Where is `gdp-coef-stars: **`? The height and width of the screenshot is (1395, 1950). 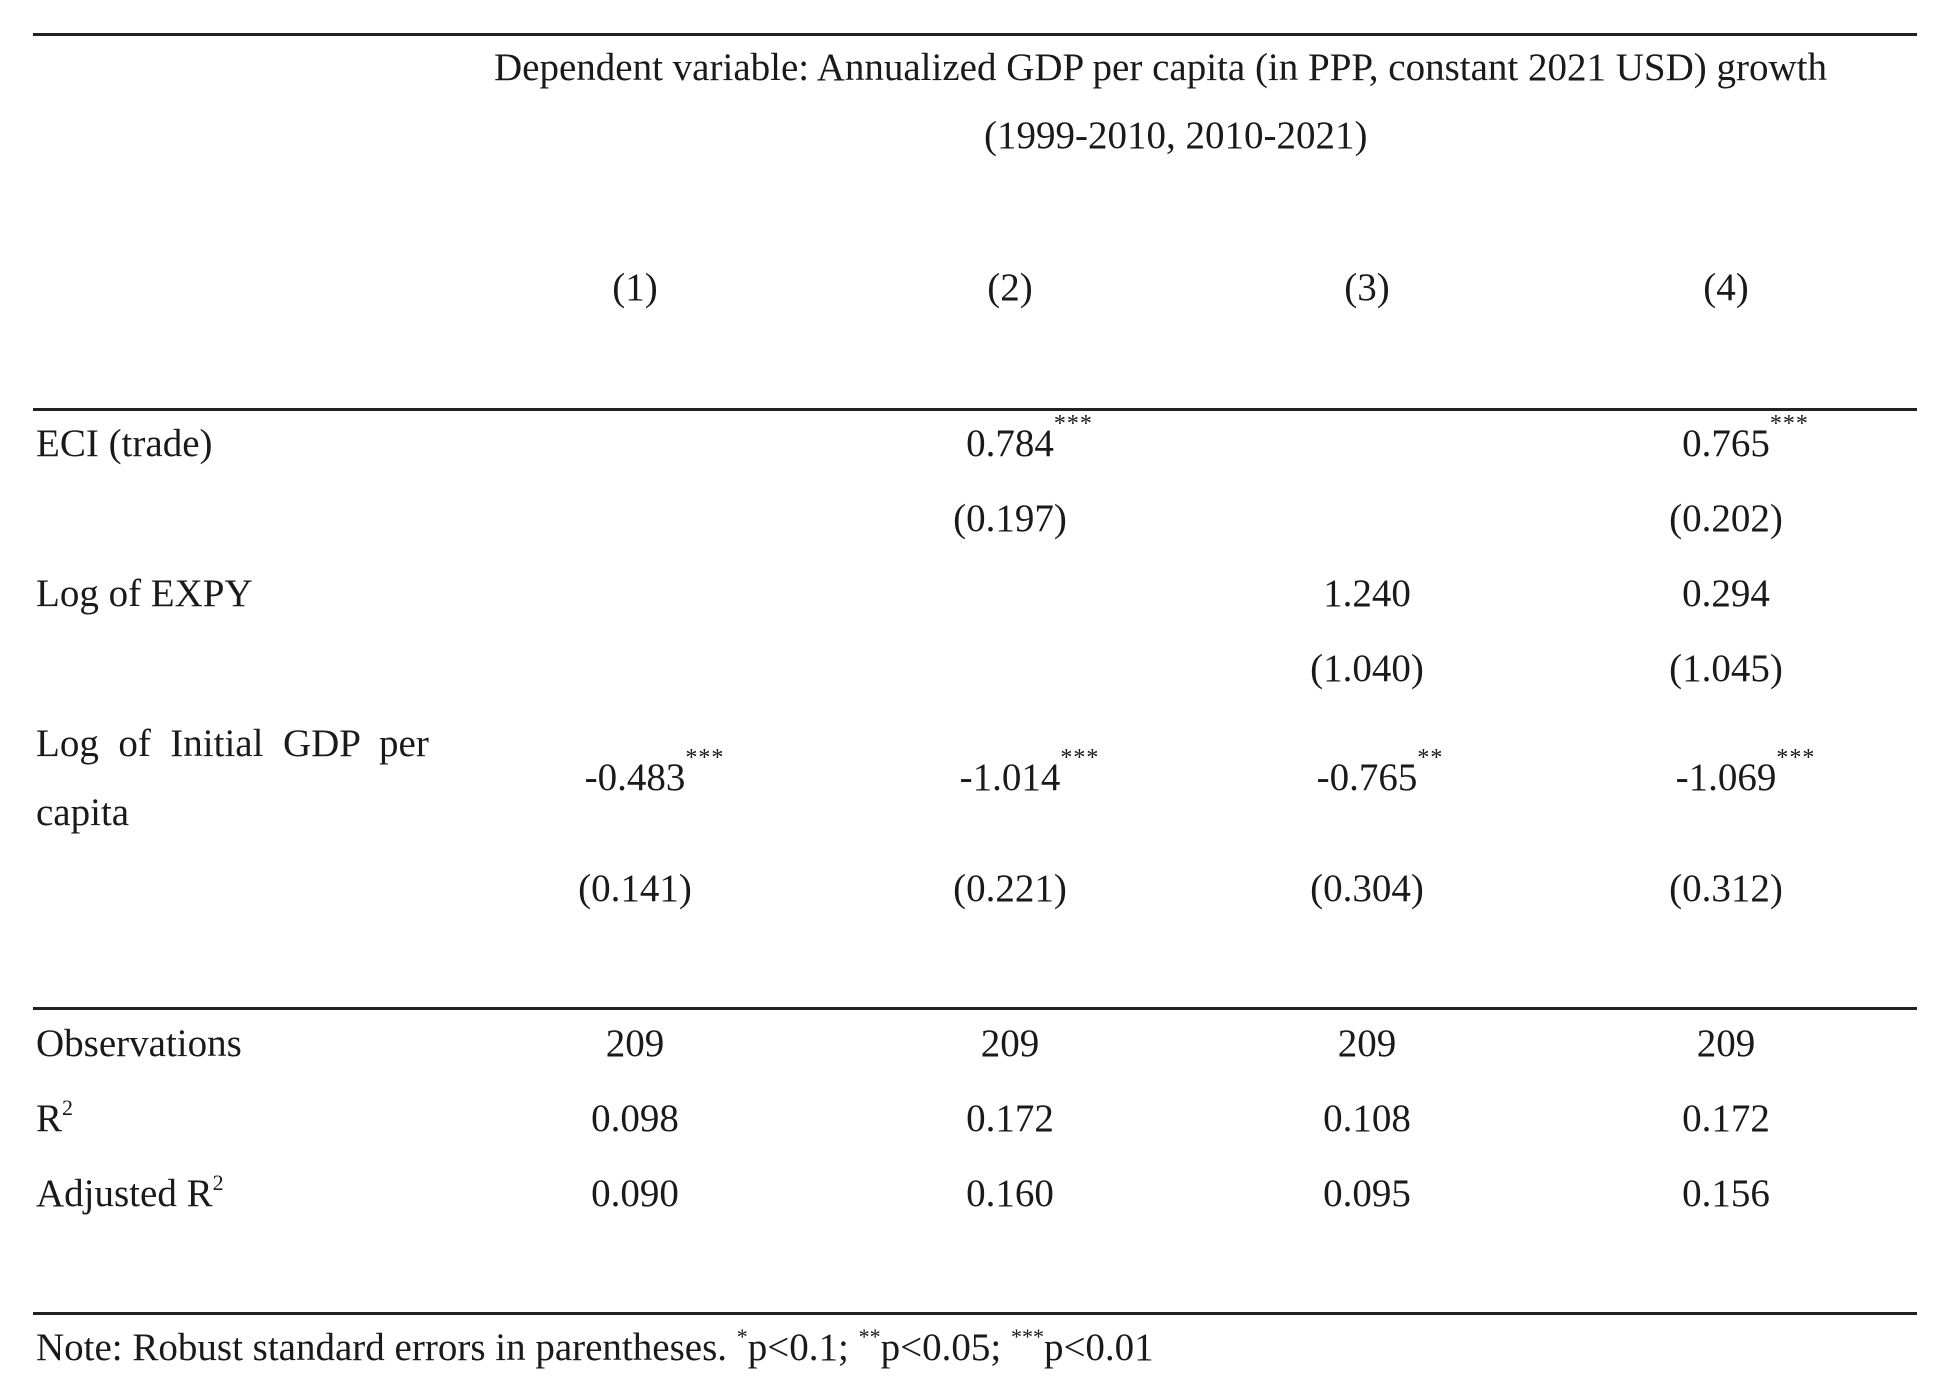
gdp-coef-stars: ** is located at coordinates (1430, 758).